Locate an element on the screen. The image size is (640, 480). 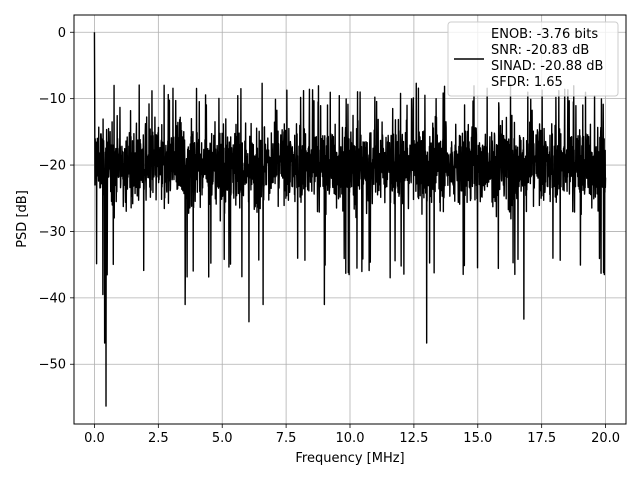
x-tick-label: 10.0 is located at coordinates (350, 438).